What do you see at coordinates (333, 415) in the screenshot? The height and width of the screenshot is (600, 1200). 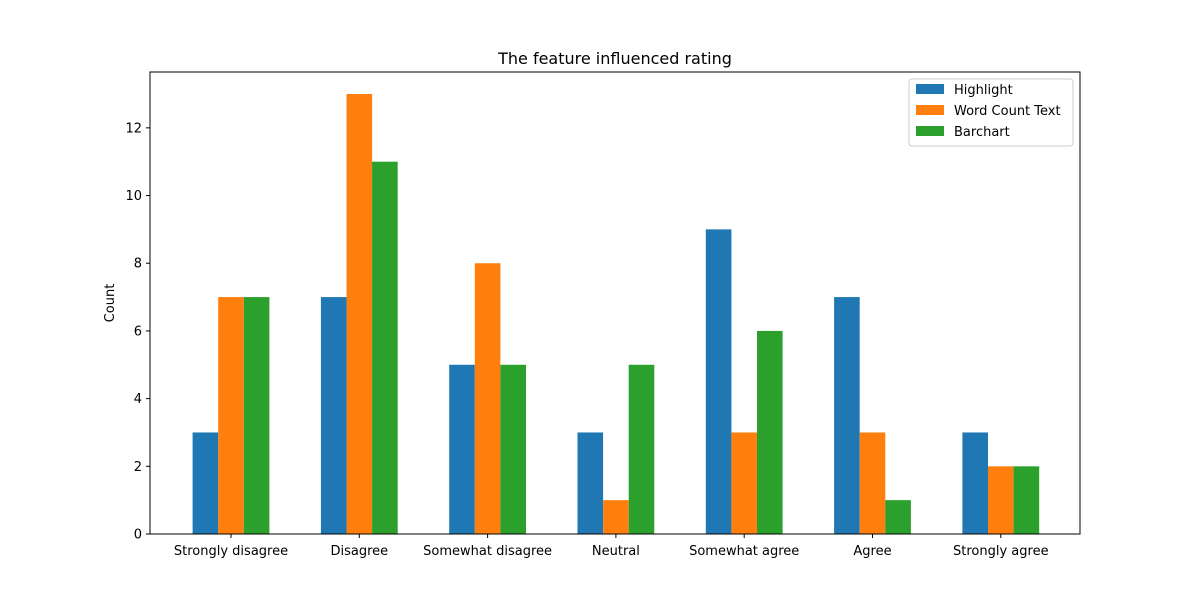 I see `bar-highlight-disagree` at bounding box center [333, 415].